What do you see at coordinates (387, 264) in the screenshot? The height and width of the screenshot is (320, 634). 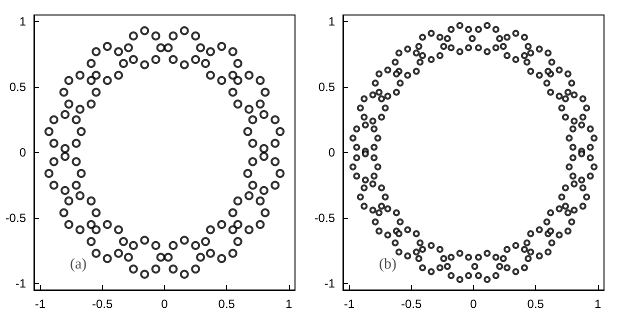 I see `annotation: (b)` at bounding box center [387, 264].